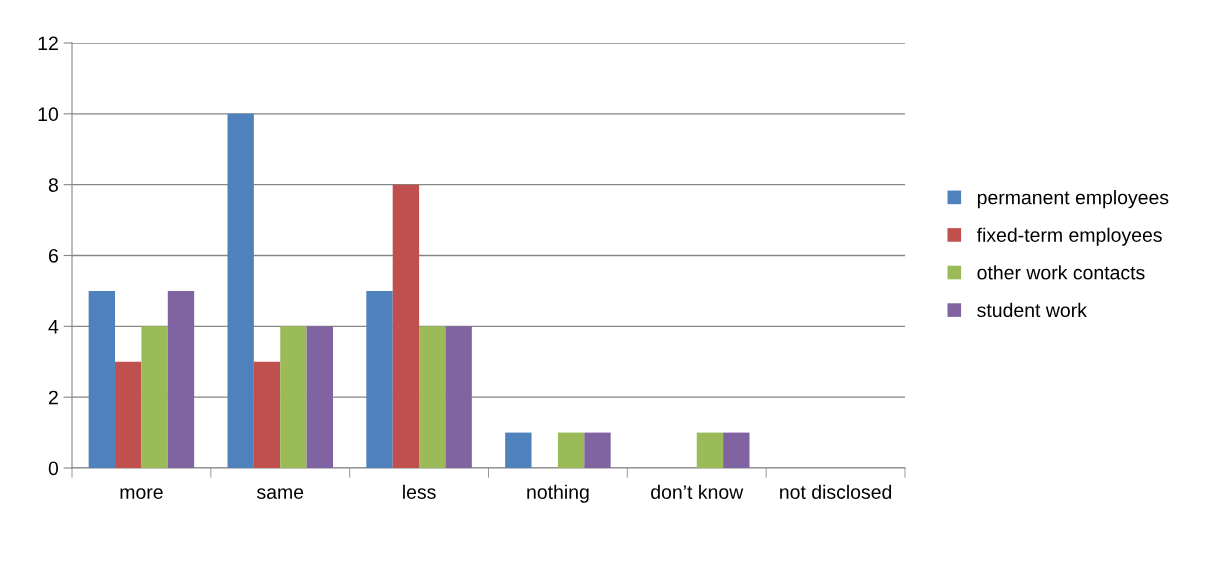  What do you see at coordinates (1073, 199) in the screenshot?
I see `legend-label: permanent employees` at bounding box center [1073, 199].